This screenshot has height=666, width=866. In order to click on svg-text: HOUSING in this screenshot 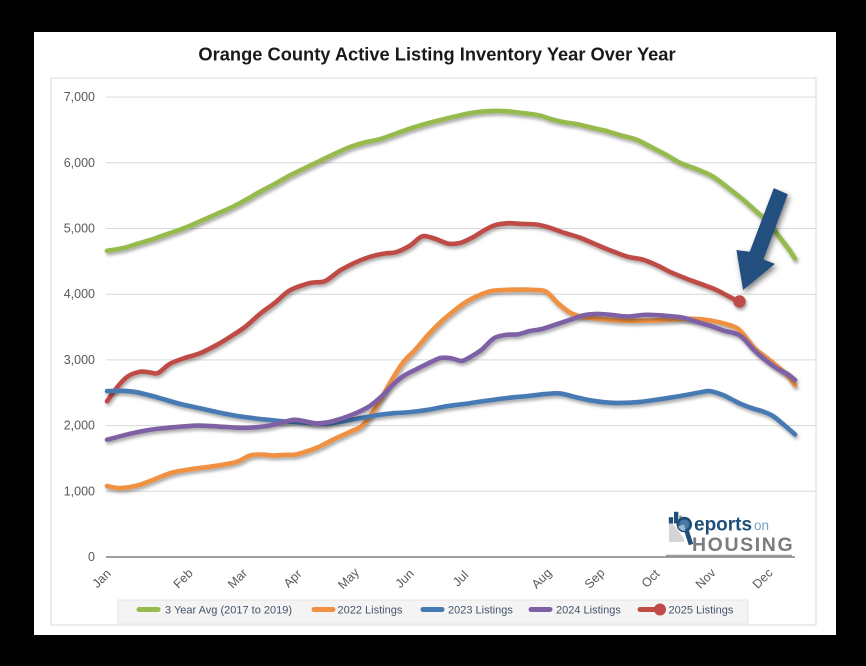, I will do `click(743, 545)`.